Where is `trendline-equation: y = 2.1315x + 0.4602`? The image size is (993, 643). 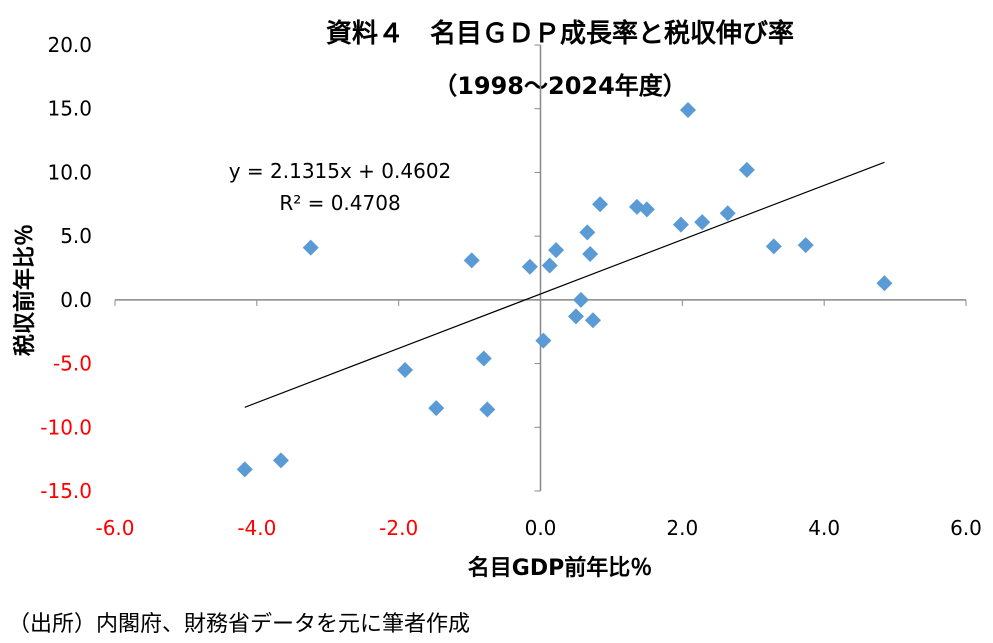 trendline-equation: y = 2.1315x + 0.4602 is located at coordinates (340, 171).